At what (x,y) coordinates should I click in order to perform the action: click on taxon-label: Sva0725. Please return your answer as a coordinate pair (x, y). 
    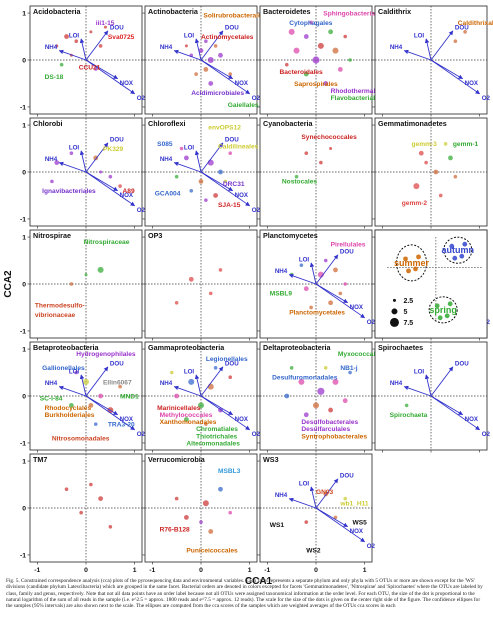
    Looking at the image, I should click on (121, 37).